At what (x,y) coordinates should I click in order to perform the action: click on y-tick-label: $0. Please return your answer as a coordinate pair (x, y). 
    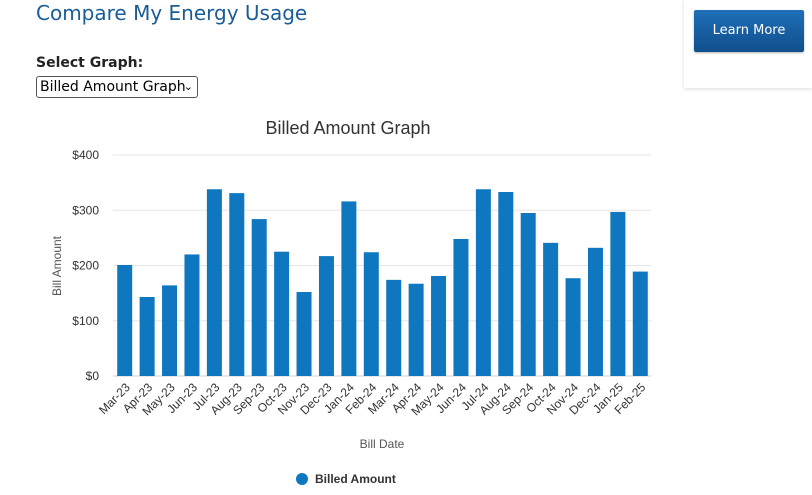
    Looking at the image, I should click on (93, 376).